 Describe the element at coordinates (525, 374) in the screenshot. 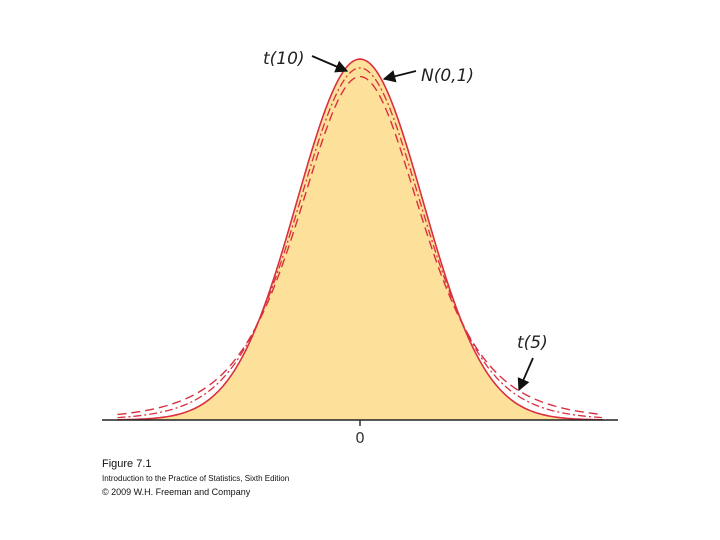

I see `arrow-t5` at that location.